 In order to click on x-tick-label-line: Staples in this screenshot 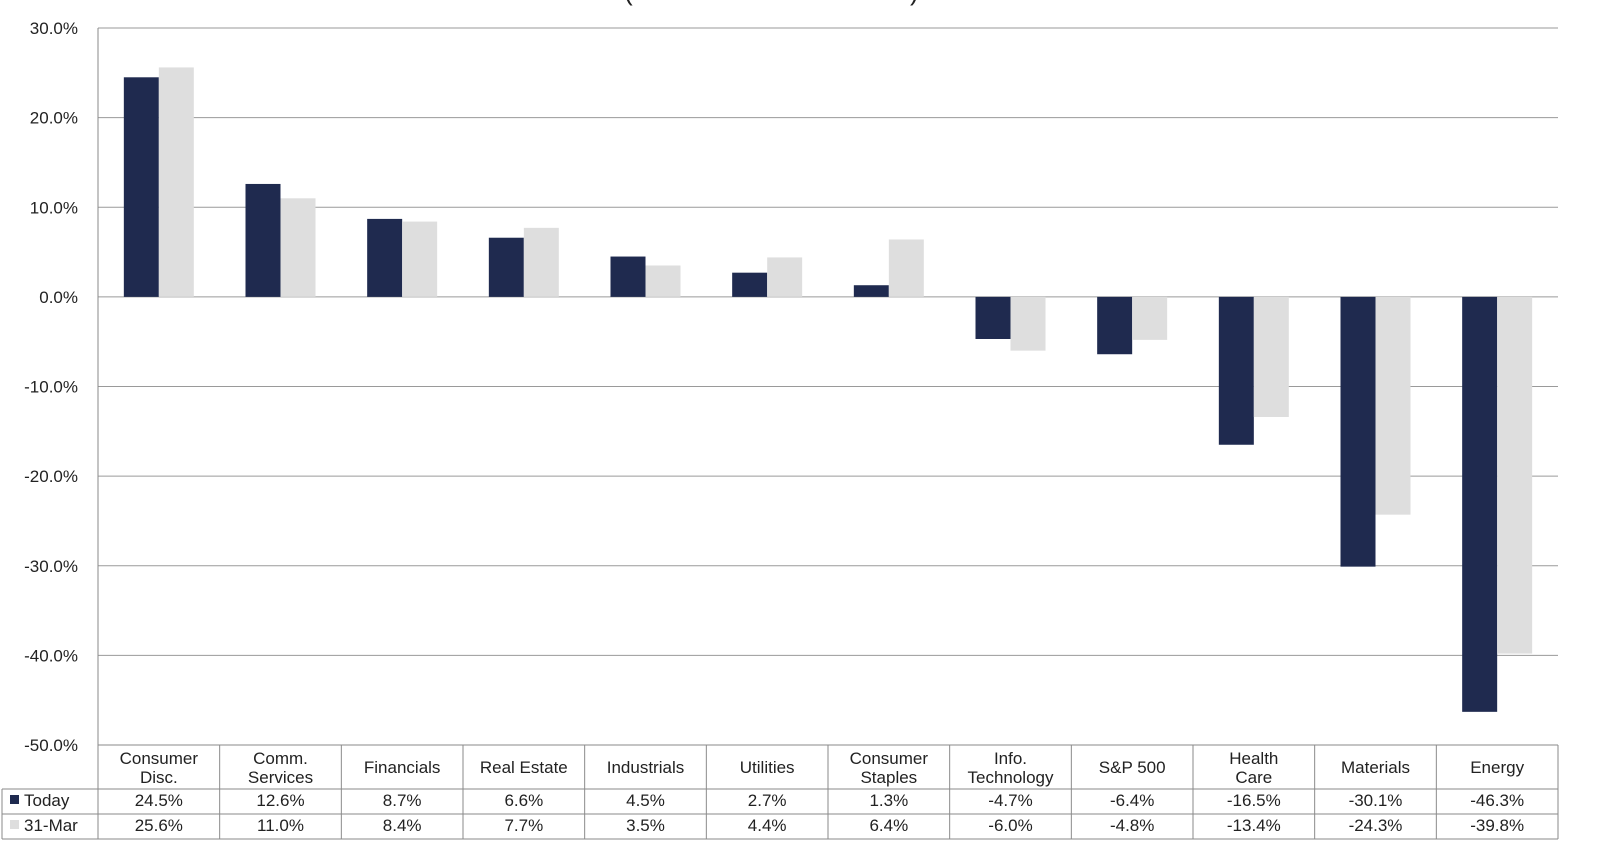, I will do `click(888, 777)`.